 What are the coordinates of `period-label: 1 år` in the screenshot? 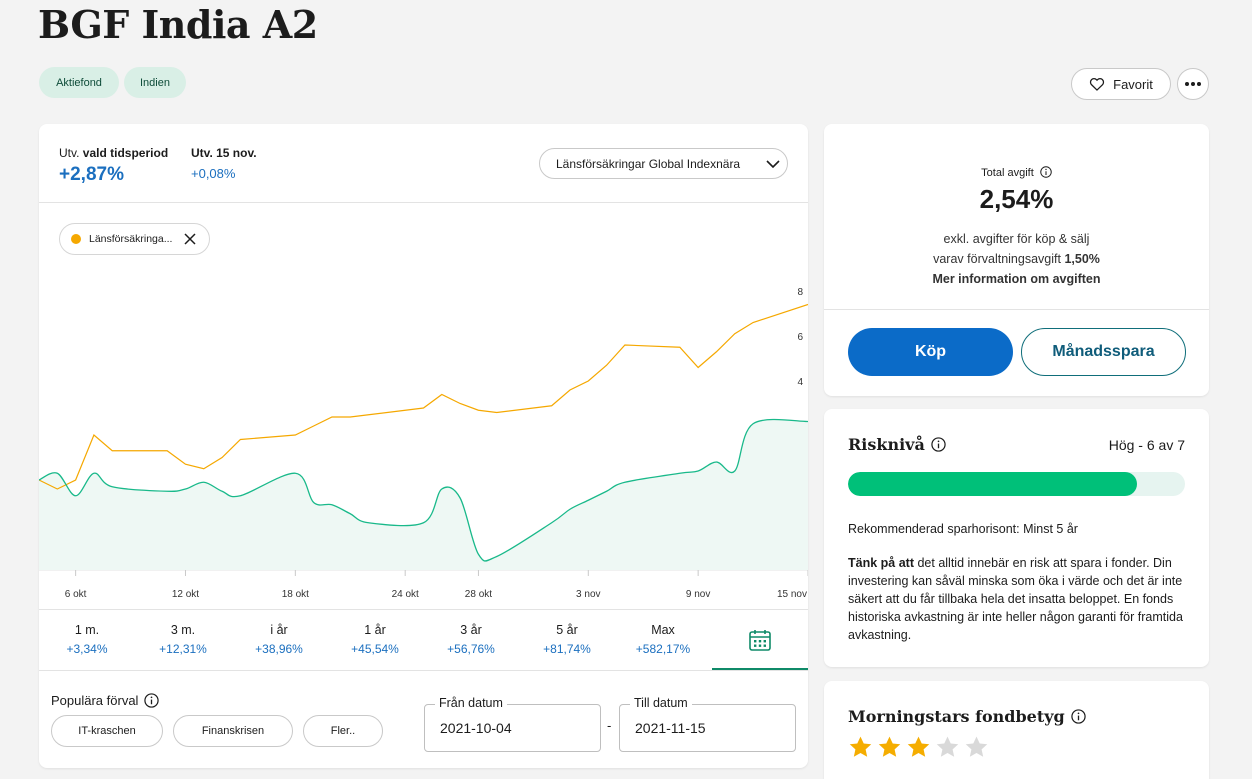 It's located at (375, 630).